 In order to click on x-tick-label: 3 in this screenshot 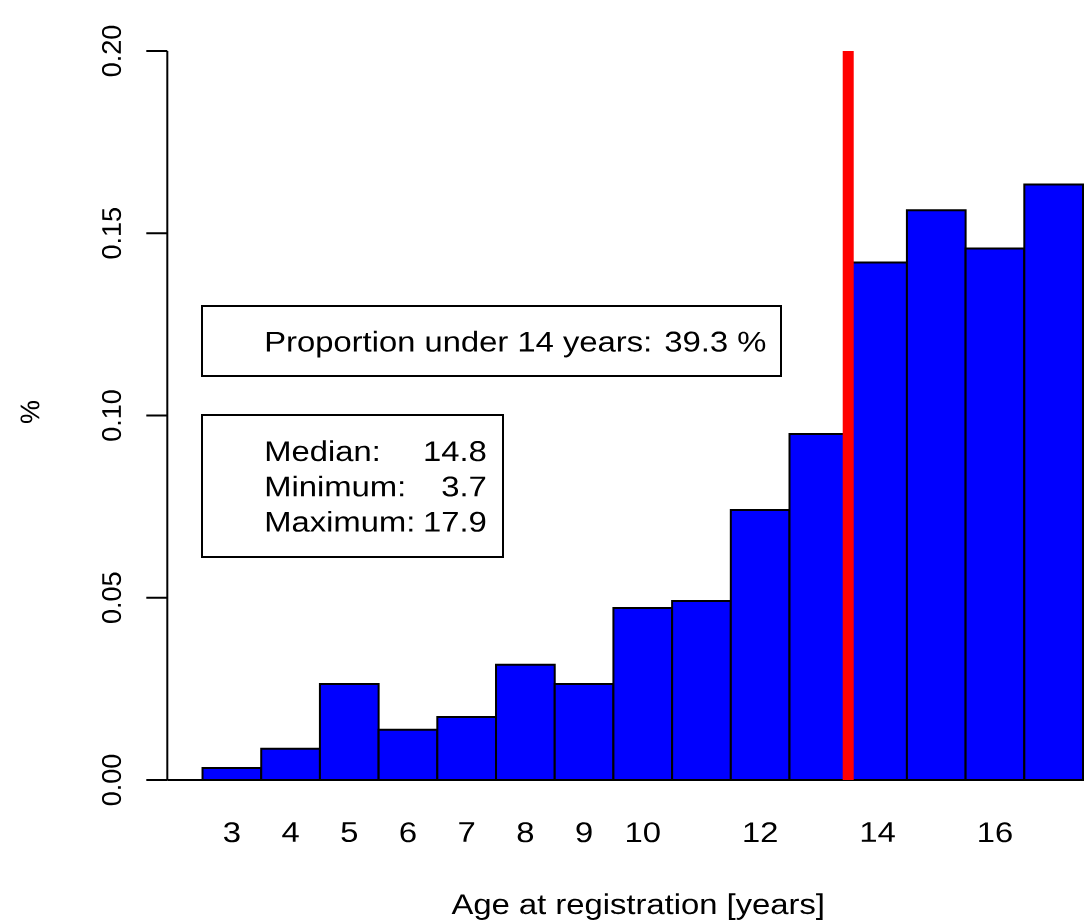, I will do `click(232, 832)`.